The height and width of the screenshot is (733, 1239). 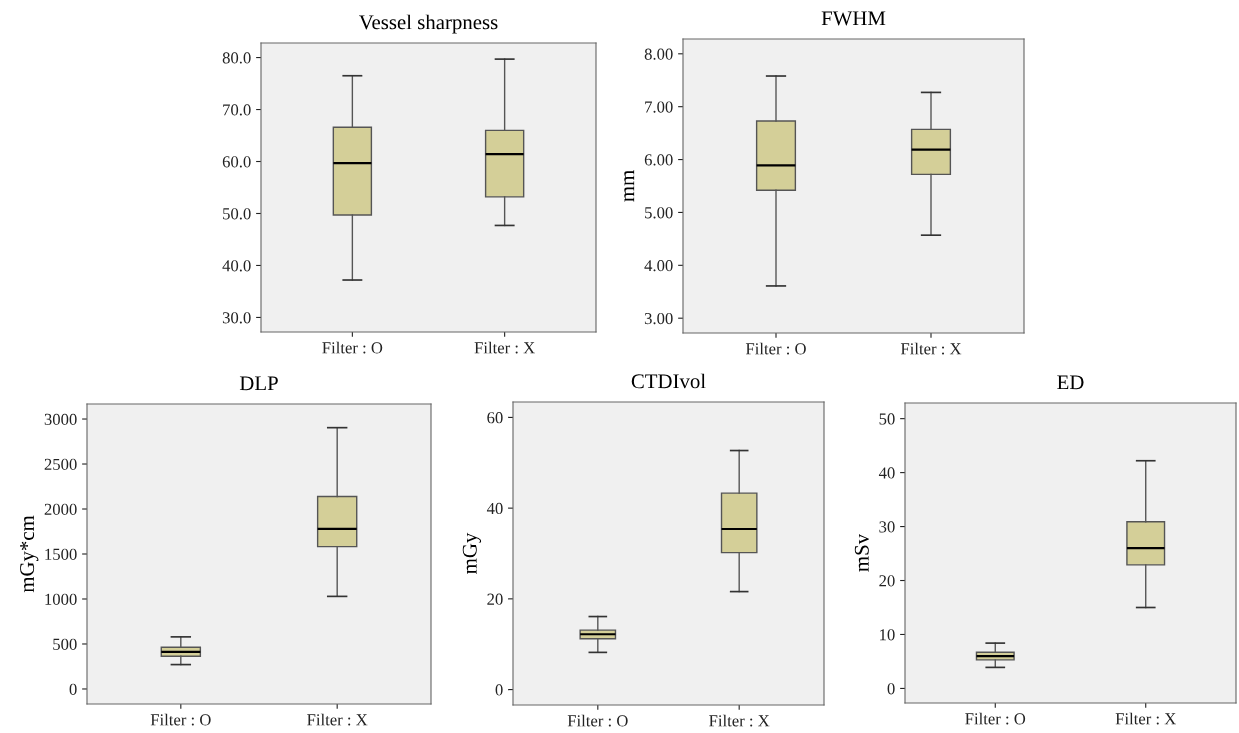 I want to click on y-tick-label: 10, so click(x=887, y=635).